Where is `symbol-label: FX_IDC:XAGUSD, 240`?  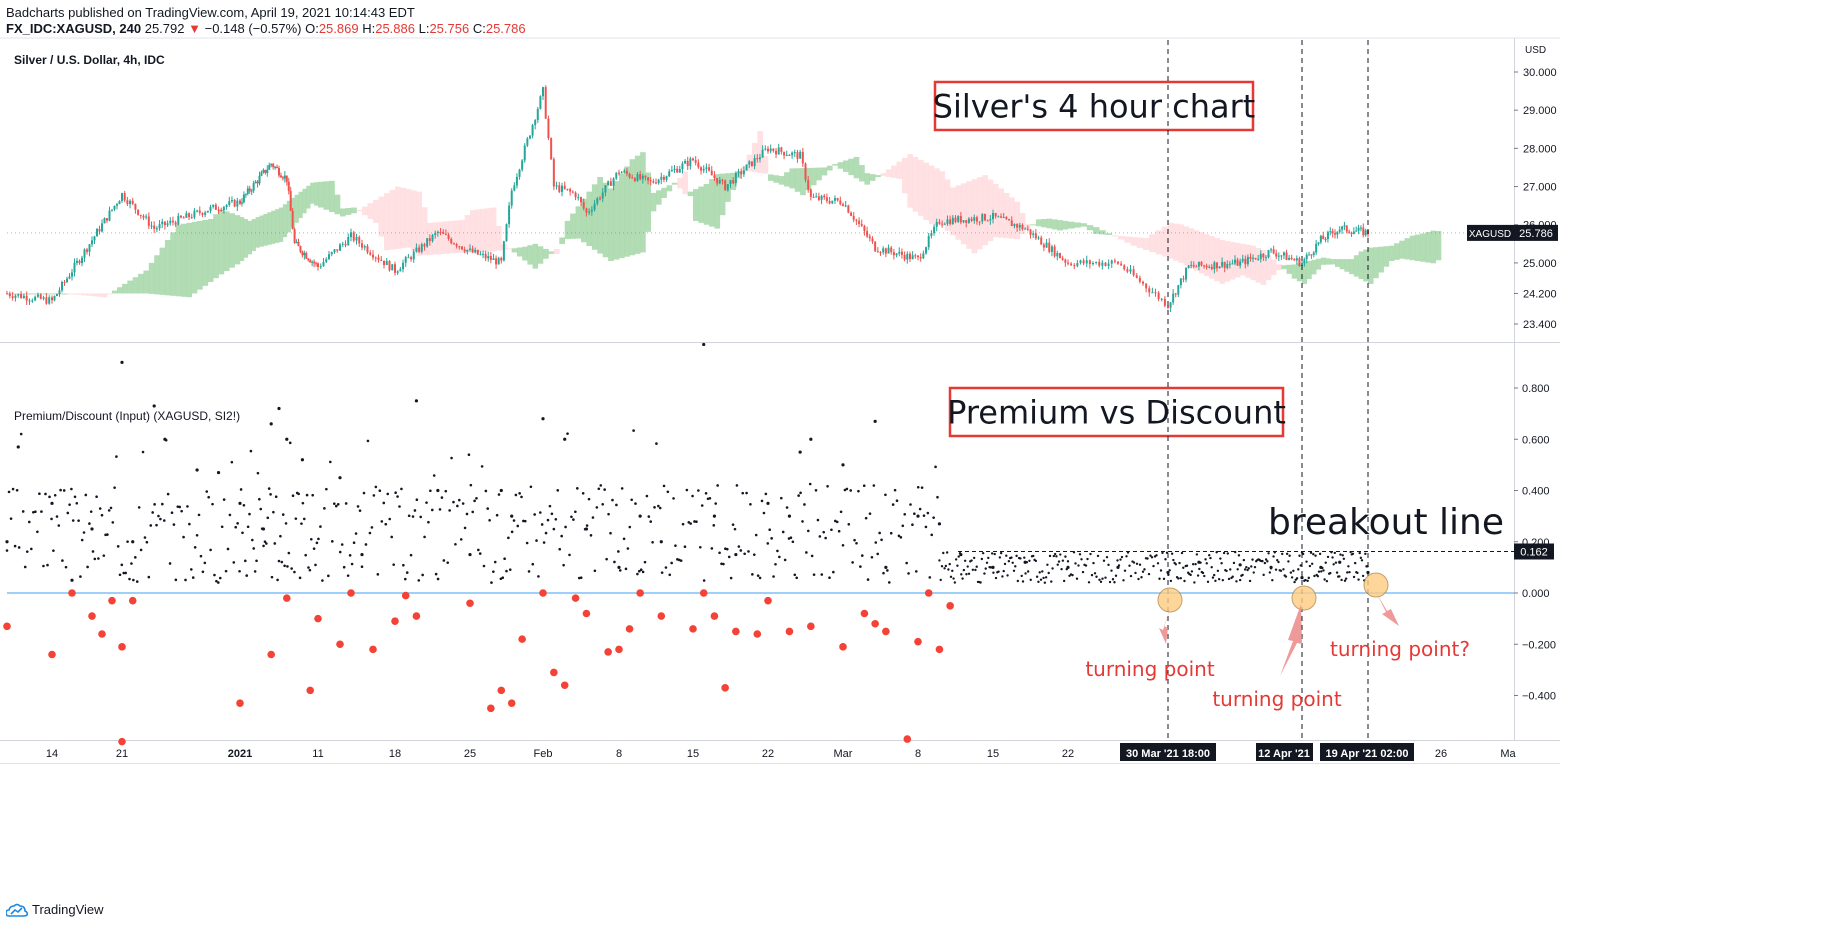
symbol-label: FX_IDC:XAGUSD, 240 is located at coordinates (74, 28).